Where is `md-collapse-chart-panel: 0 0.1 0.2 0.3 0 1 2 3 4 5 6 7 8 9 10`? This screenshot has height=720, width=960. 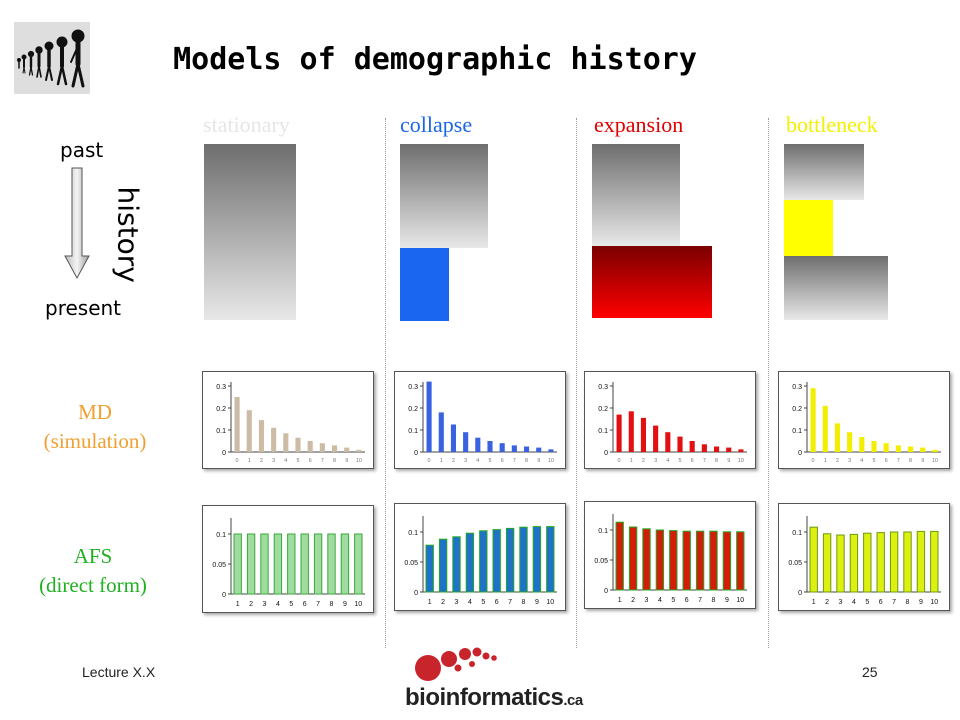
md-collapse-chart-panel: 0 0.1 0.2 0.3 0 1 2 3 4 5 6 7 8 9 10 is located at coordinates (480, 420).